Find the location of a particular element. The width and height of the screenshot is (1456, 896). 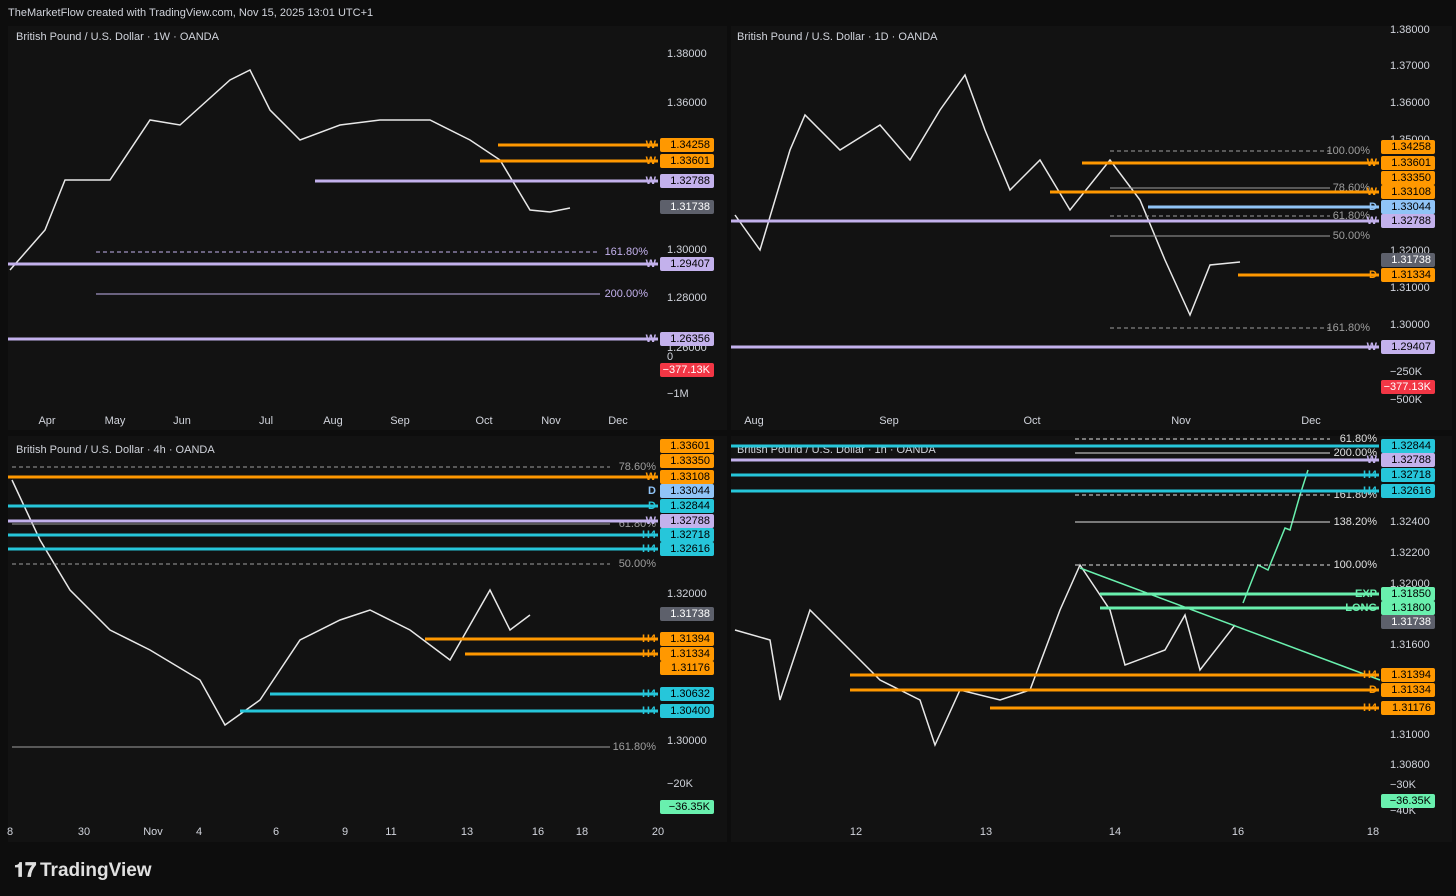

price-badge-label: 1.31850 is located at coordinates (1411, 594).